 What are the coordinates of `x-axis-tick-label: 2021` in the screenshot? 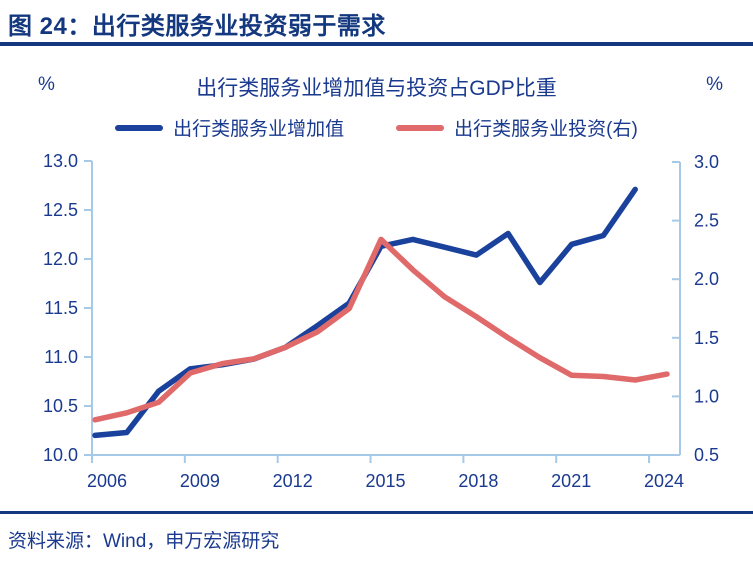 It's located at (571, 481).